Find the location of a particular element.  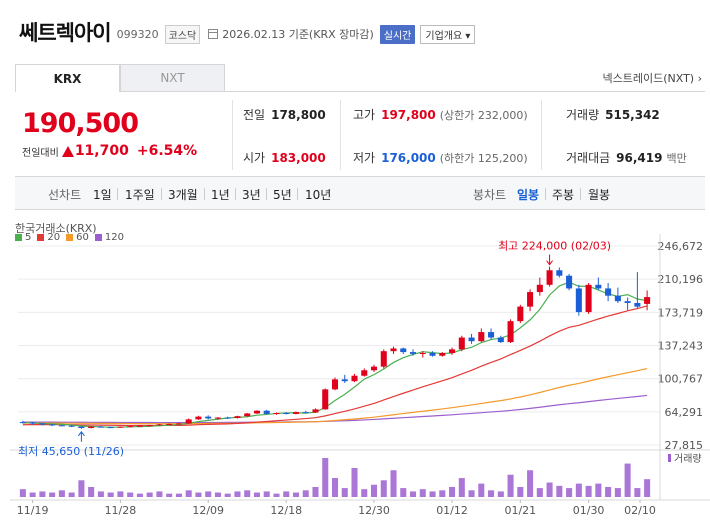

change-label: 전일대비 is located at coordinates (40, 153).